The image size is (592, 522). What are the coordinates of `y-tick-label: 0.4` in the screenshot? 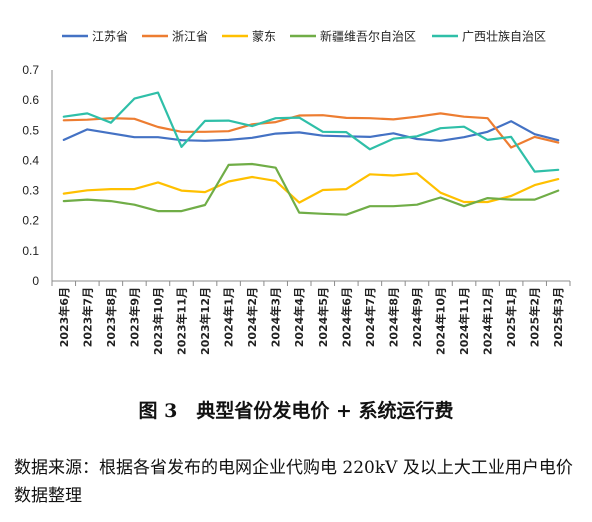 It's located at (30, 160).